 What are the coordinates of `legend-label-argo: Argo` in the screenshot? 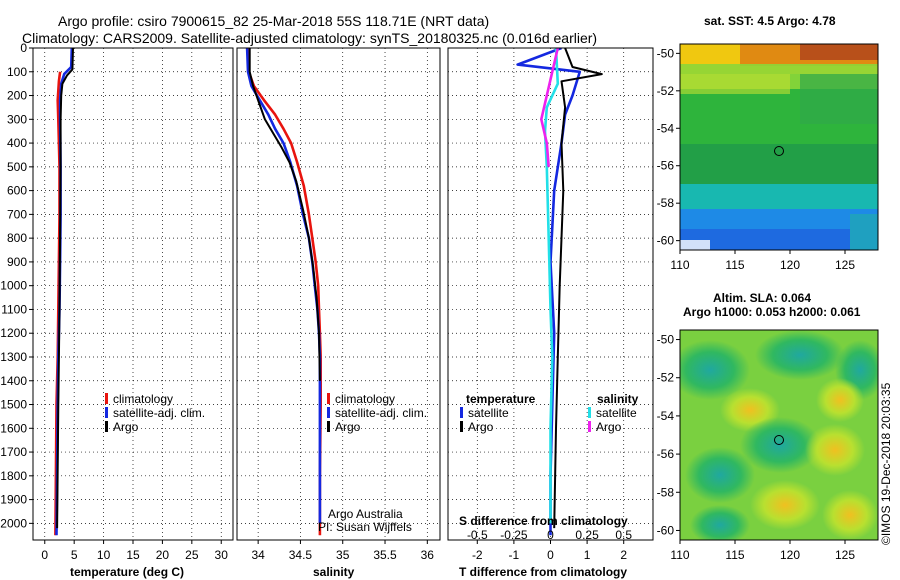 It's located at (126, 427).